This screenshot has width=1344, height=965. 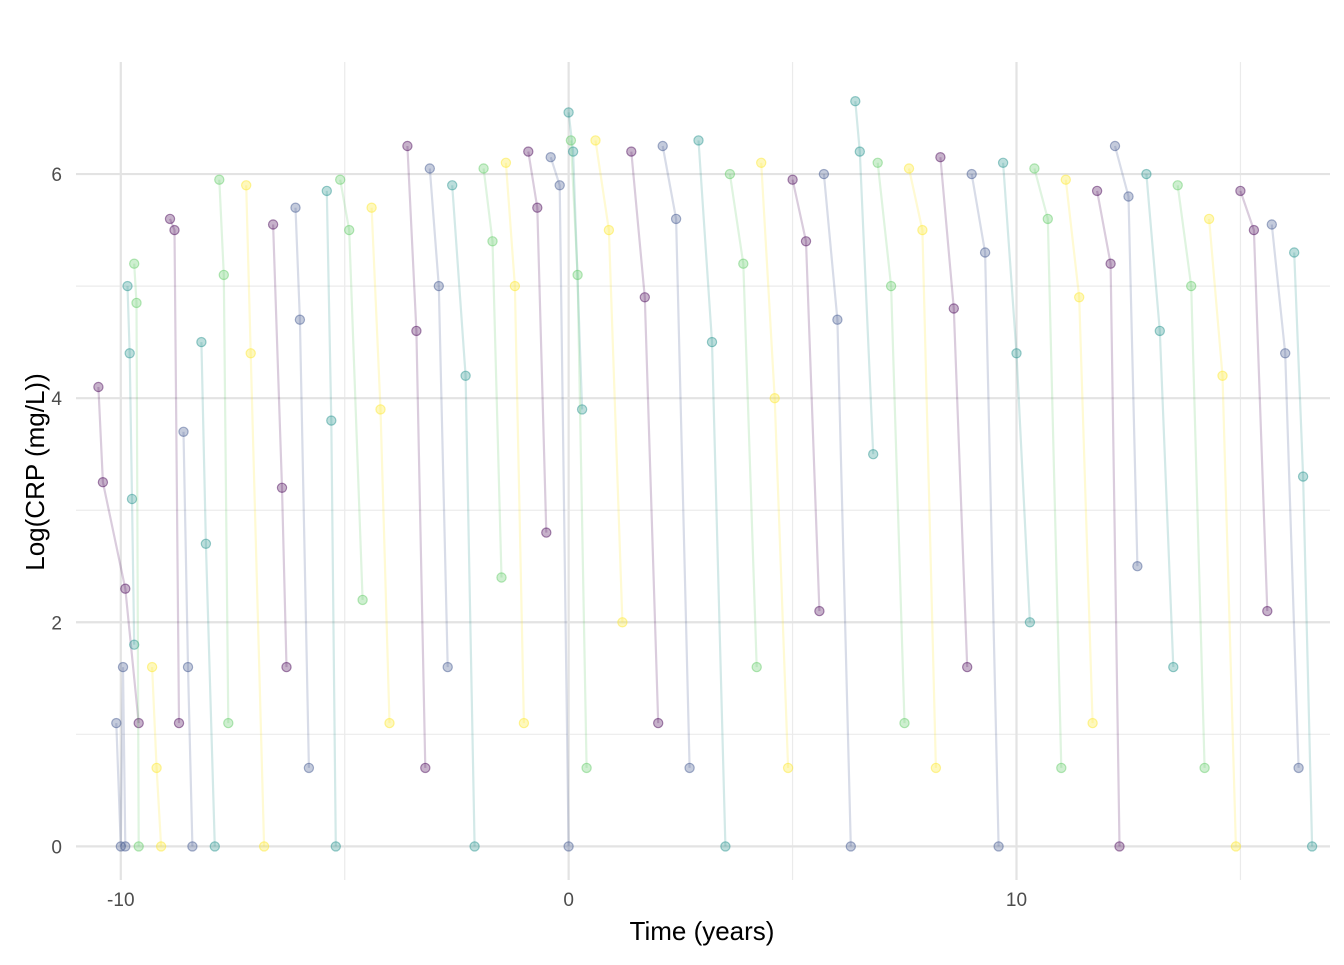 What do you see at coordinates (1016, 900) in the screenshot?
I see `x-tick-label: 10` at bounding box center [1016, 900].